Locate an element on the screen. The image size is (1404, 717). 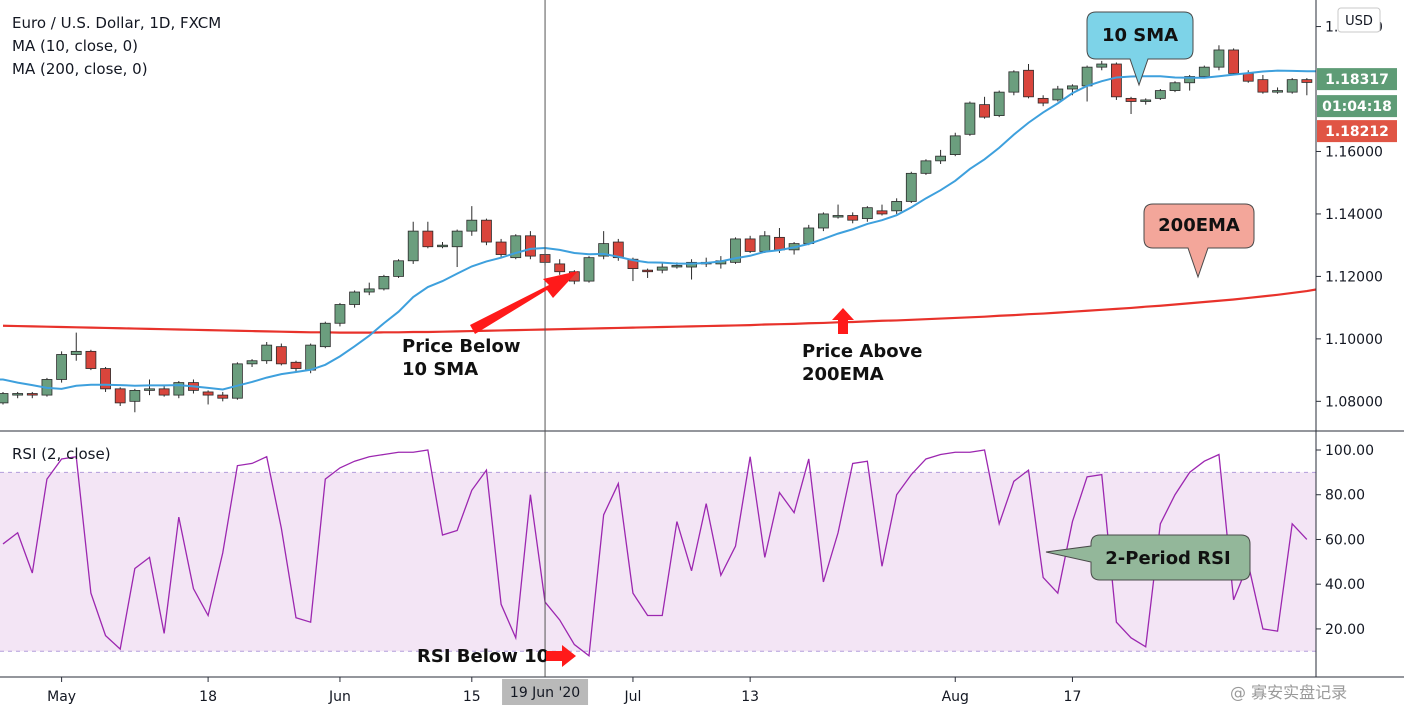
date-label: 18 is located at coordinates (208, 697).